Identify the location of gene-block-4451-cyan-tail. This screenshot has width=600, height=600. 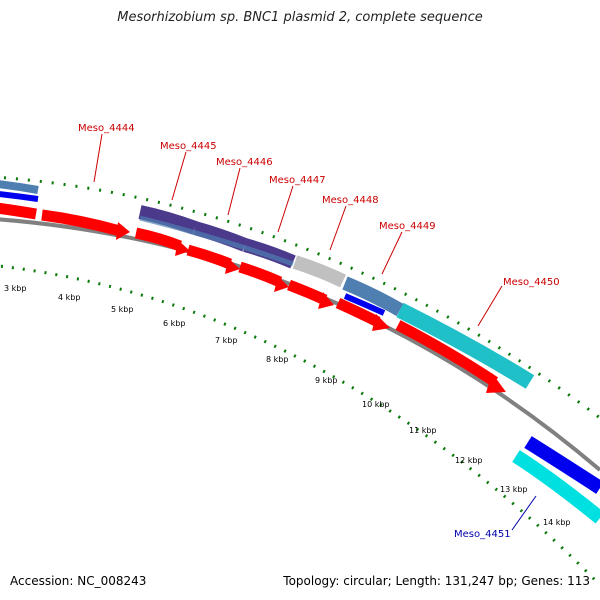
(592, 514).